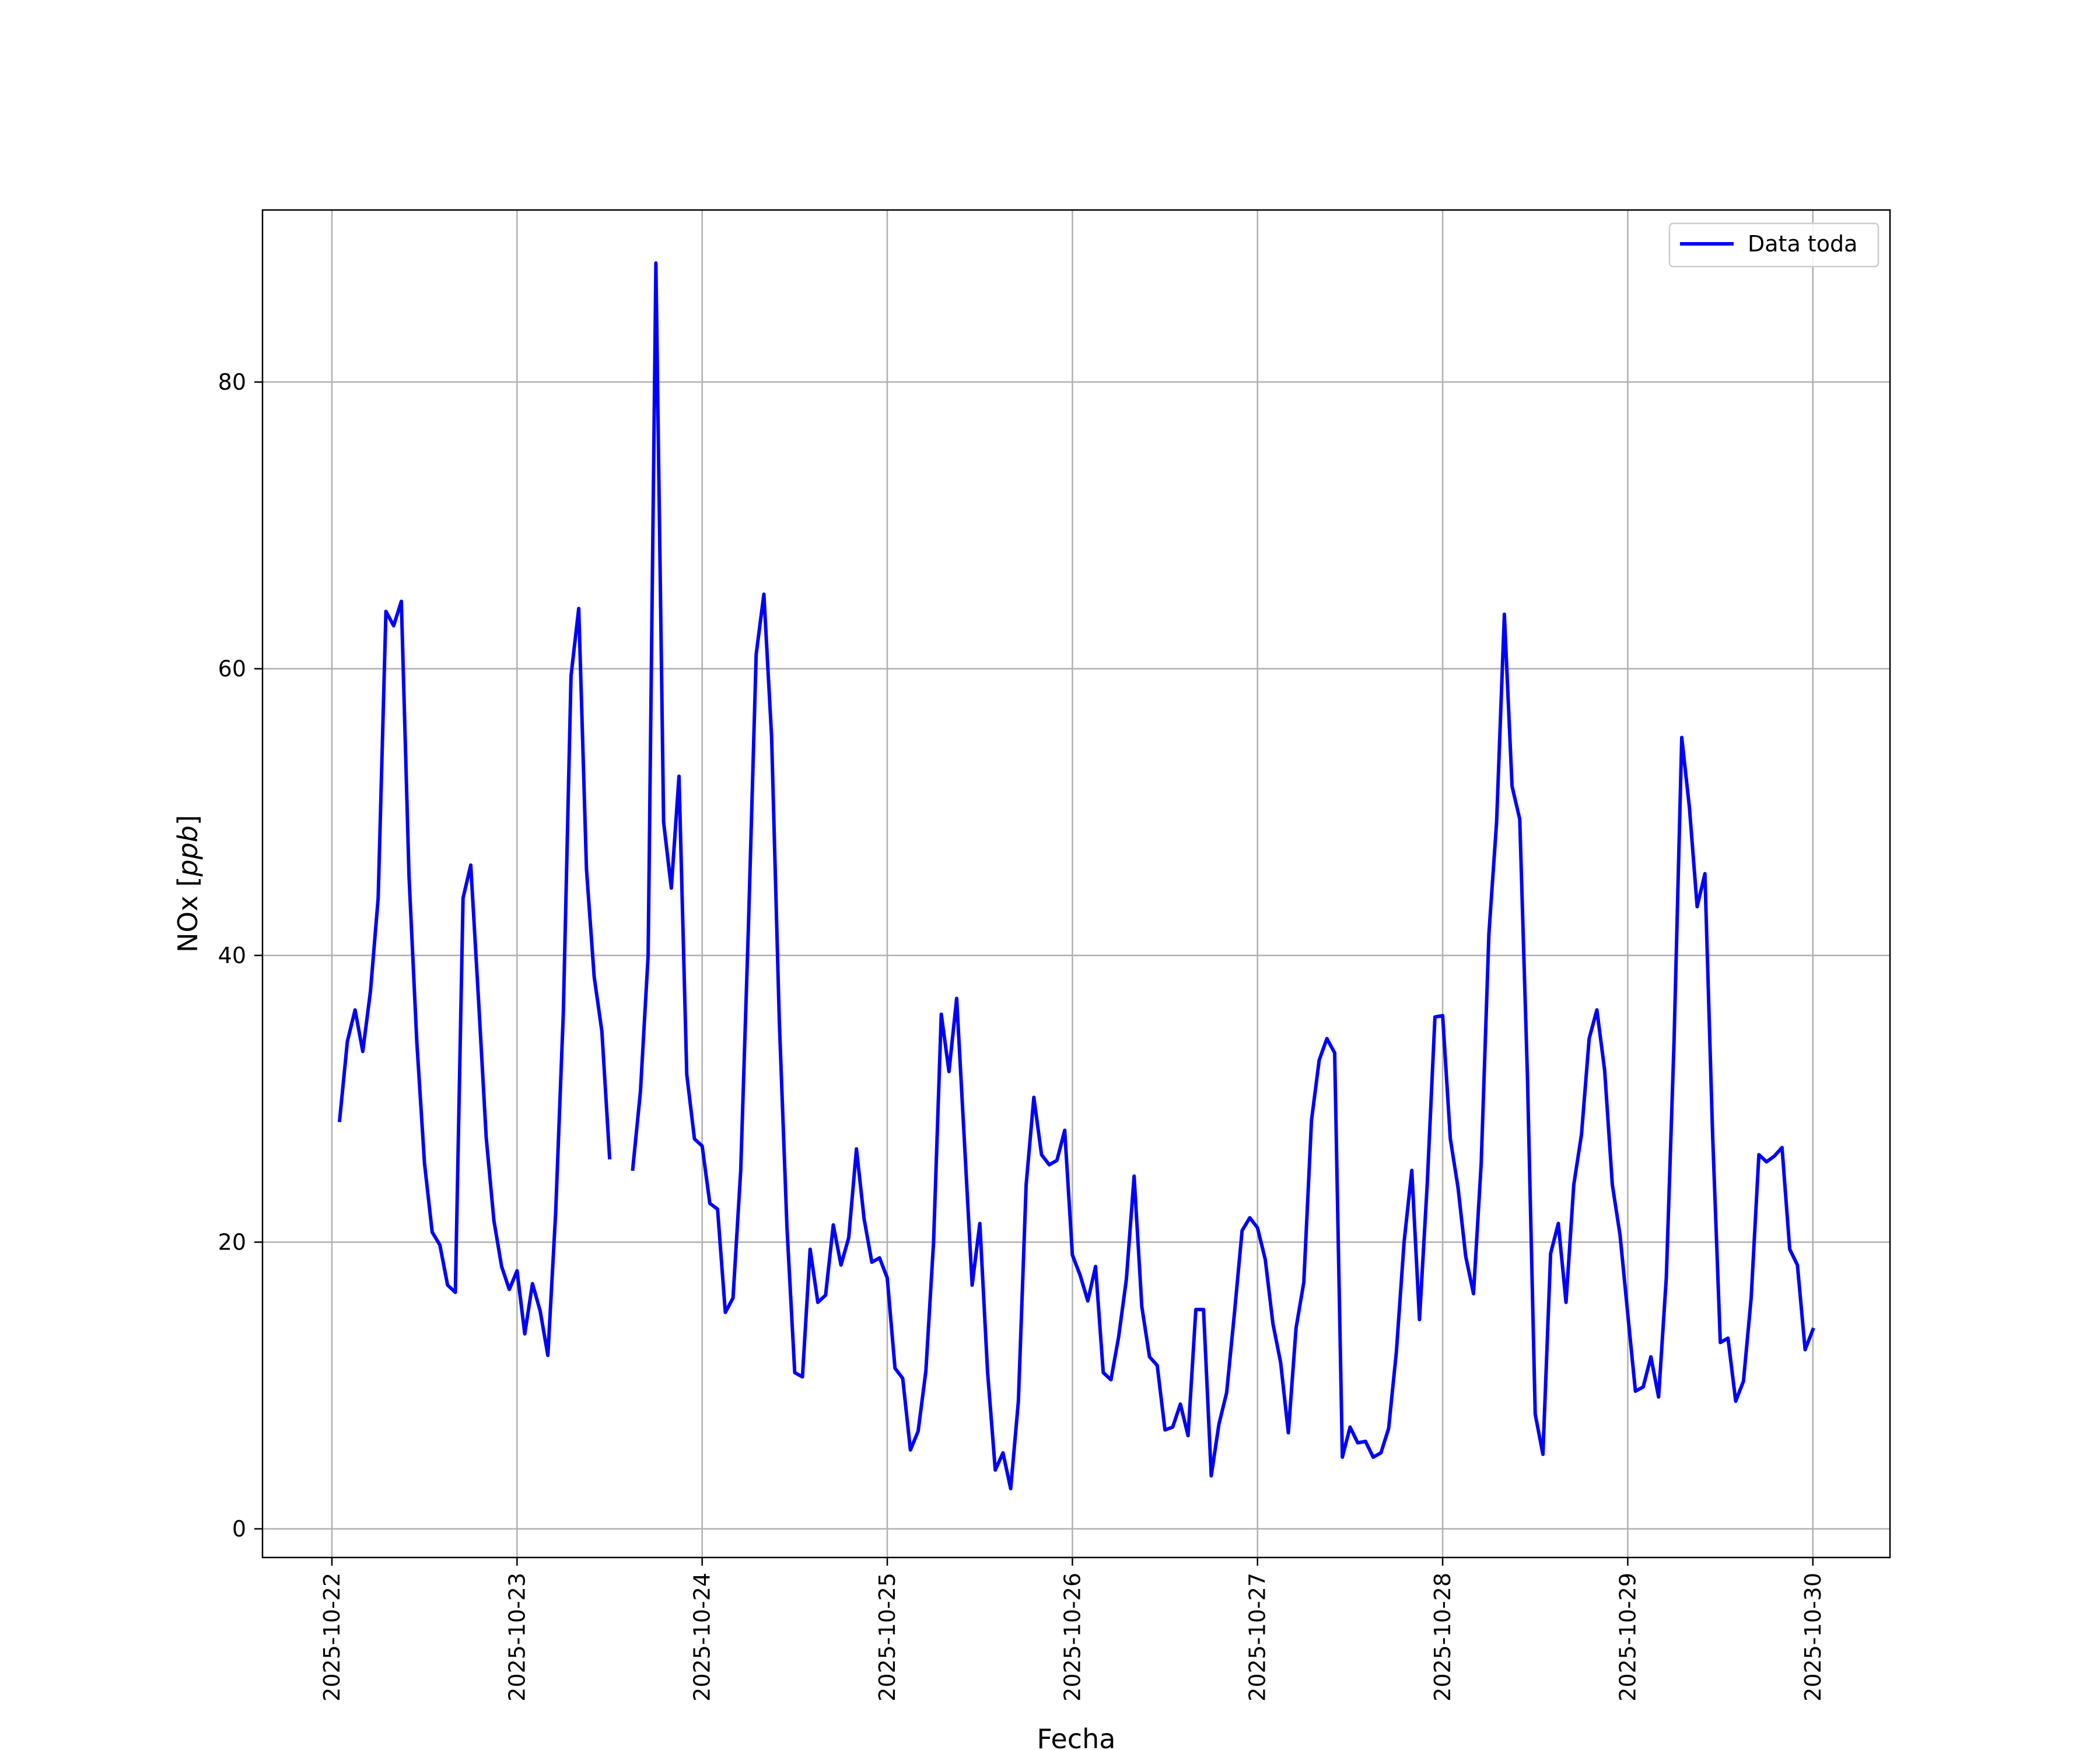  Describe the element at coordinates (232, 668) in the screenshot. I see `y-tick-label: 60` at that location.